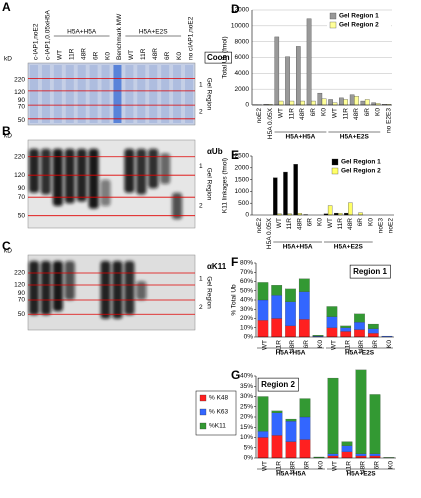  What do you see at coordinates (240, 10) in the screenshot?
I see `y-tick-label: 12000` at bounding box center [240, 10].